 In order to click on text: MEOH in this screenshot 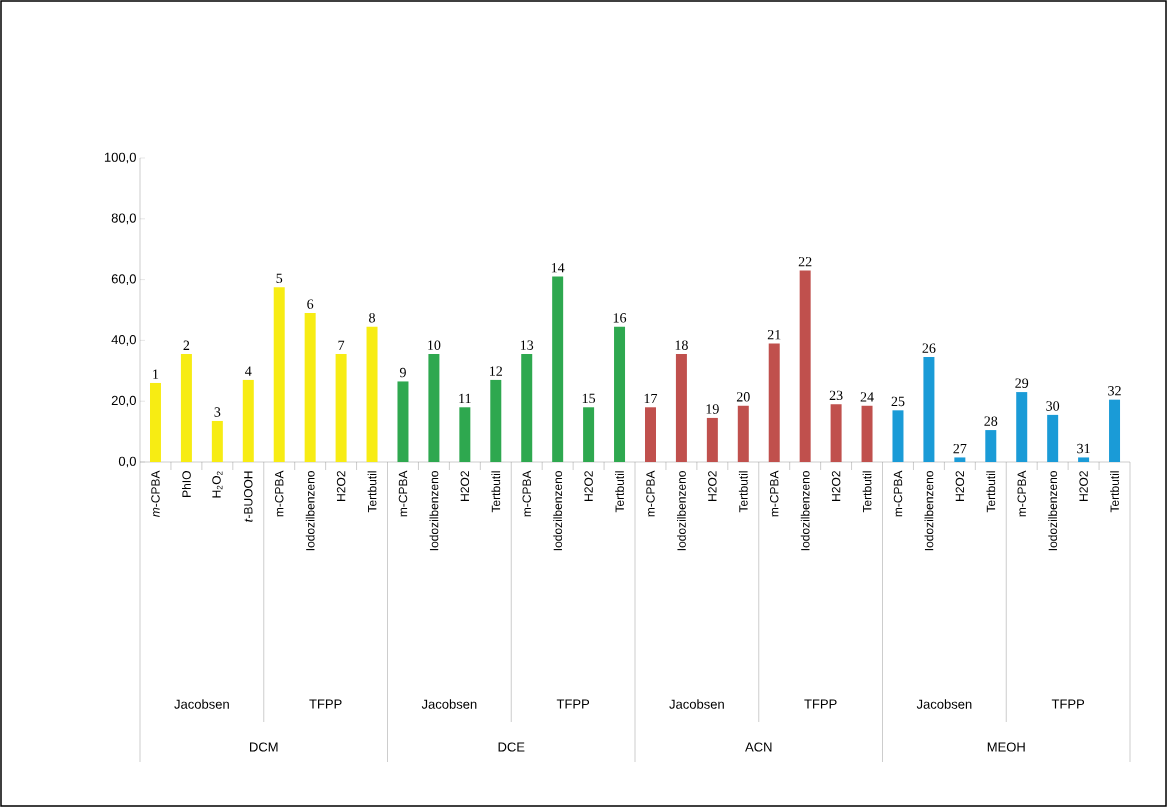, I will do `click(1006, 747)`.